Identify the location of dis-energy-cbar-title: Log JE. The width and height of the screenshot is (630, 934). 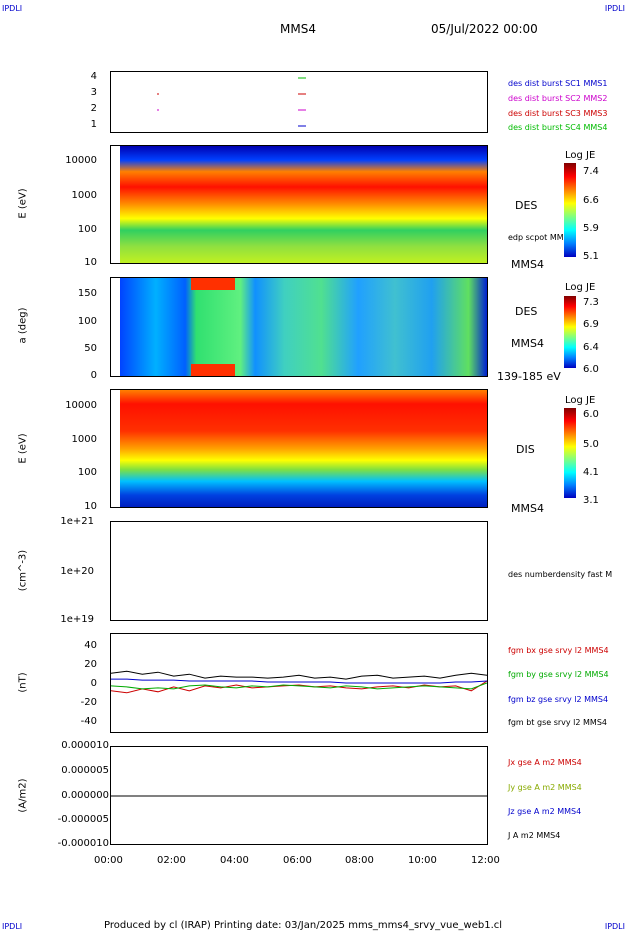
(580, 400).